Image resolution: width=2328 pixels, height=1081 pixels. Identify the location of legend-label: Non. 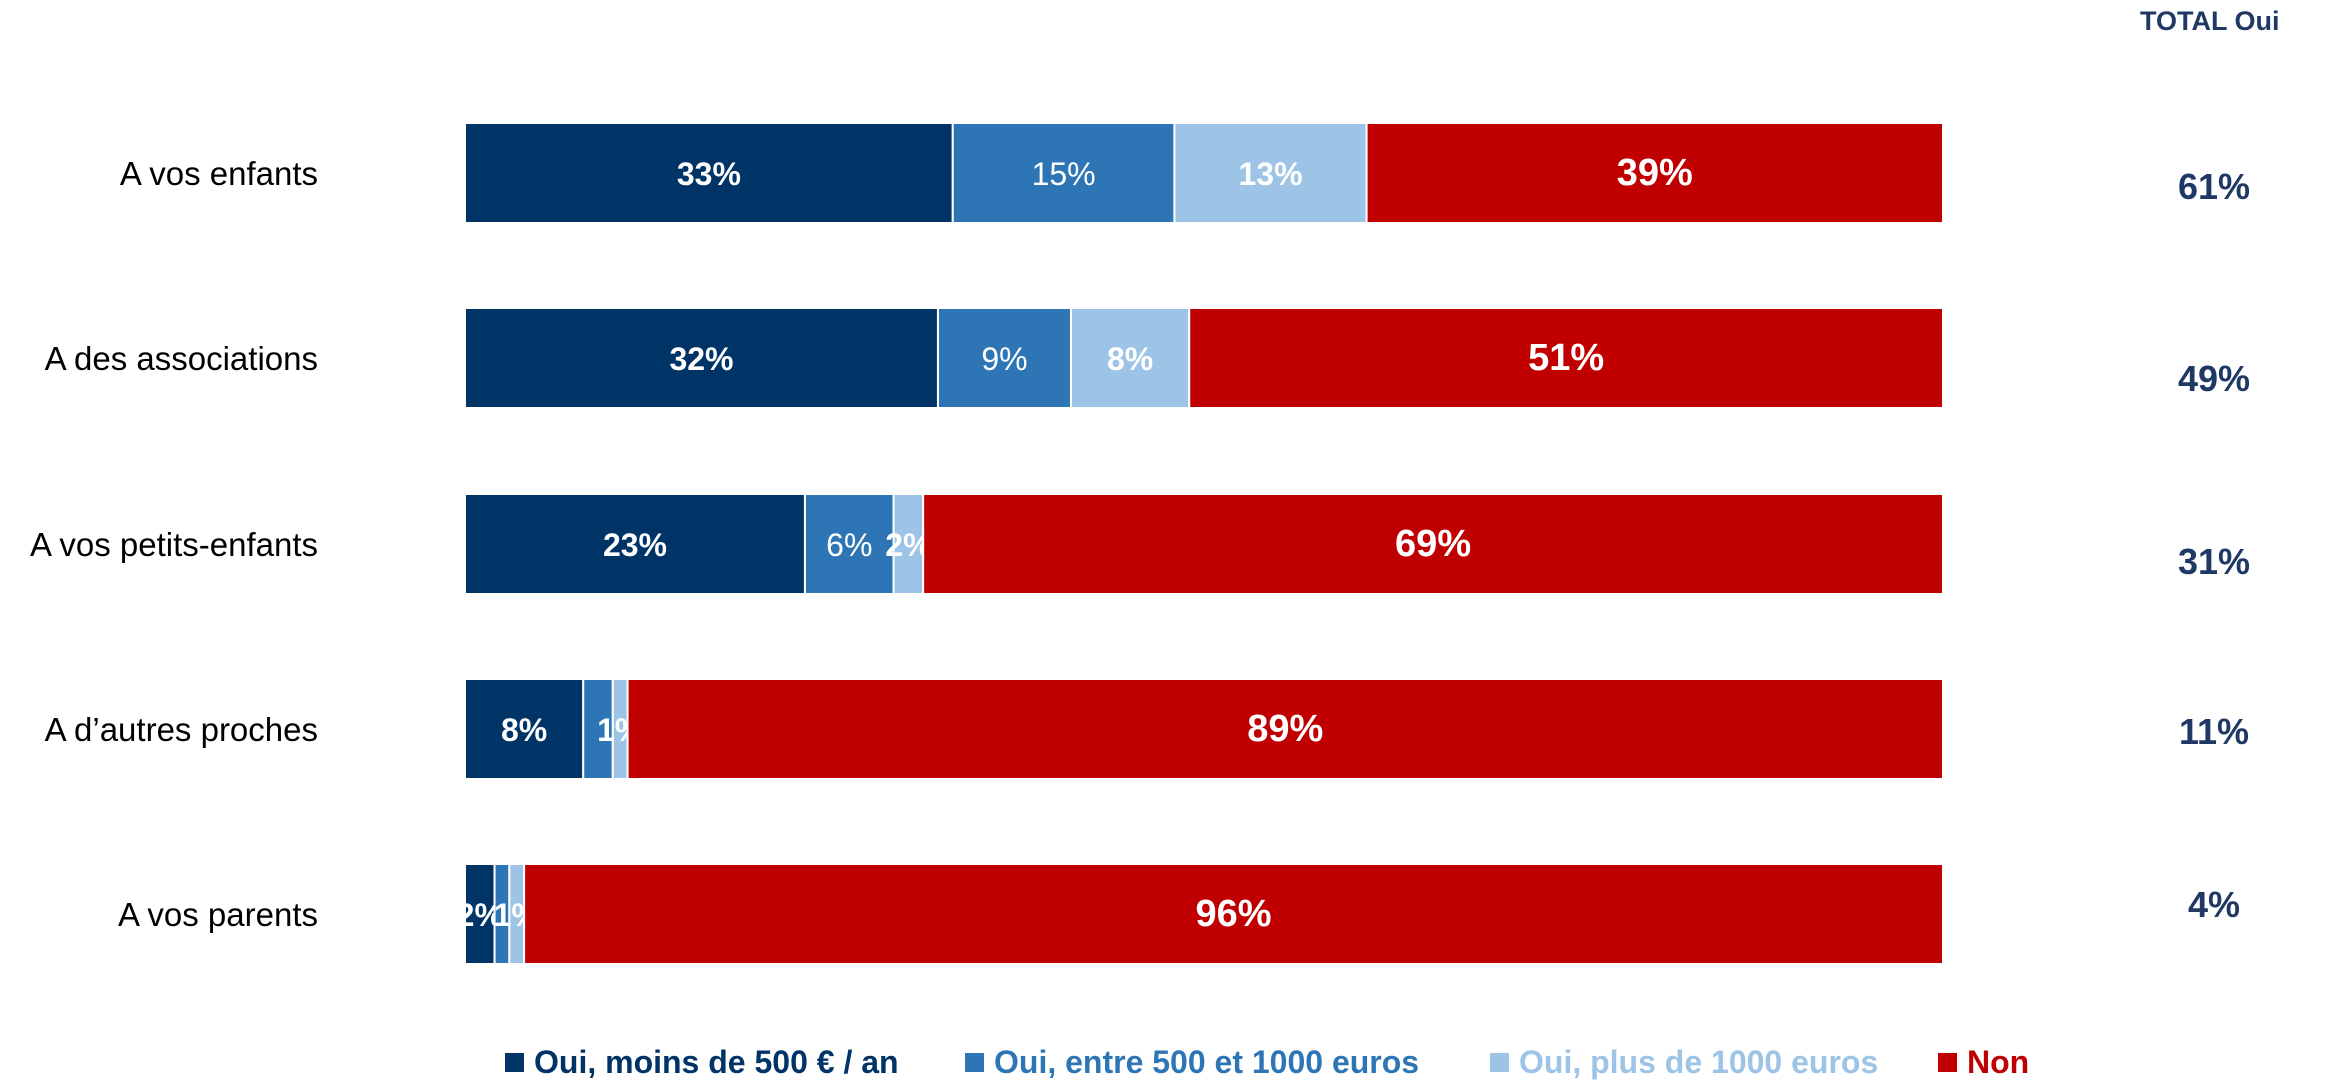
(1998, 1062).